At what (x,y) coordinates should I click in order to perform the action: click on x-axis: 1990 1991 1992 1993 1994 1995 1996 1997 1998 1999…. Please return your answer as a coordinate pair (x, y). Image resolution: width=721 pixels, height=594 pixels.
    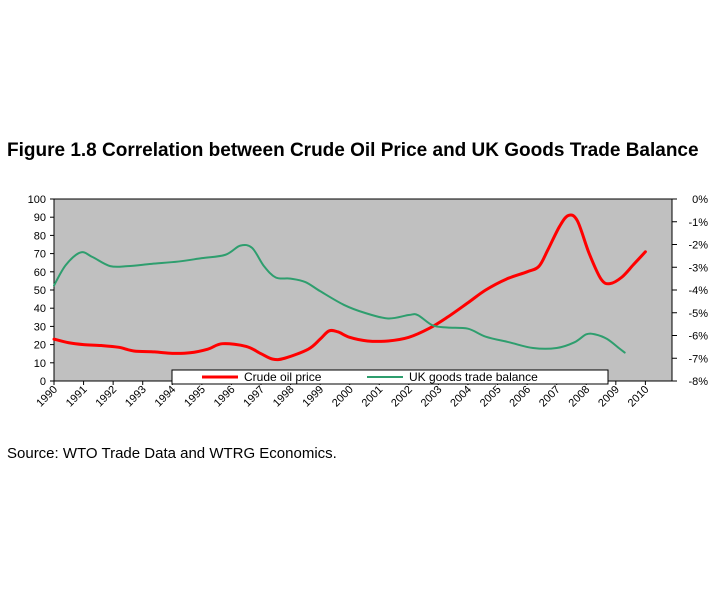
    Looking at the image, I should click on (343, 395).